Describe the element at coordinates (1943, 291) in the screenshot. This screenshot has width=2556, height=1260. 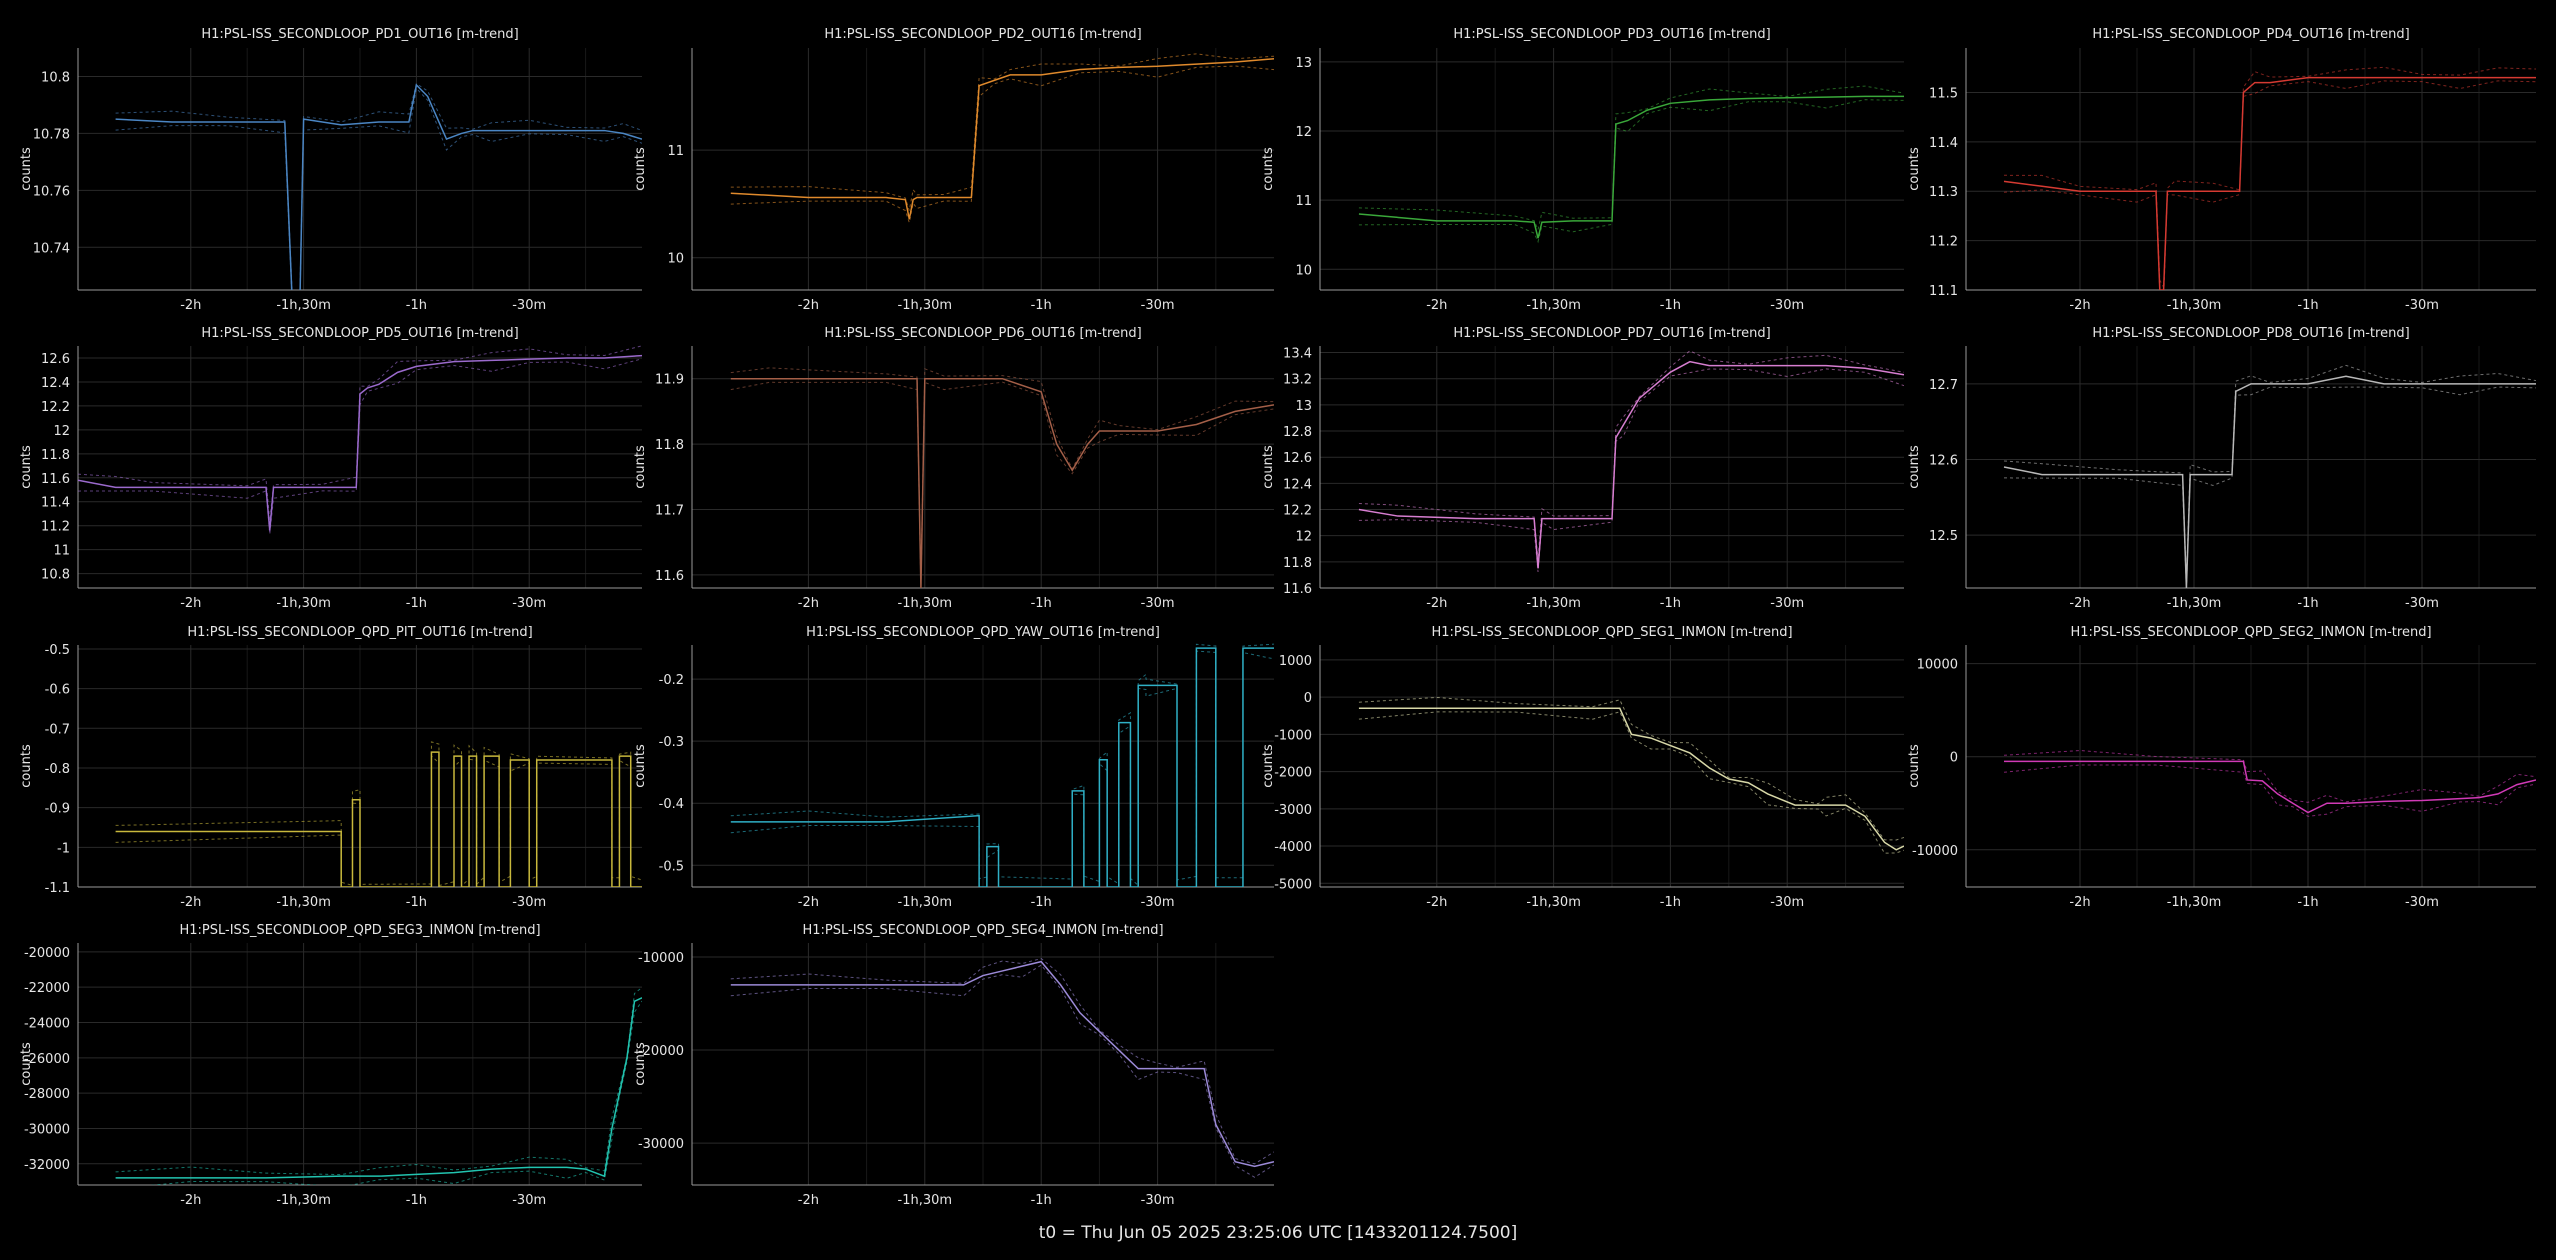
I see `y-tick-label: 11.1` at that location.